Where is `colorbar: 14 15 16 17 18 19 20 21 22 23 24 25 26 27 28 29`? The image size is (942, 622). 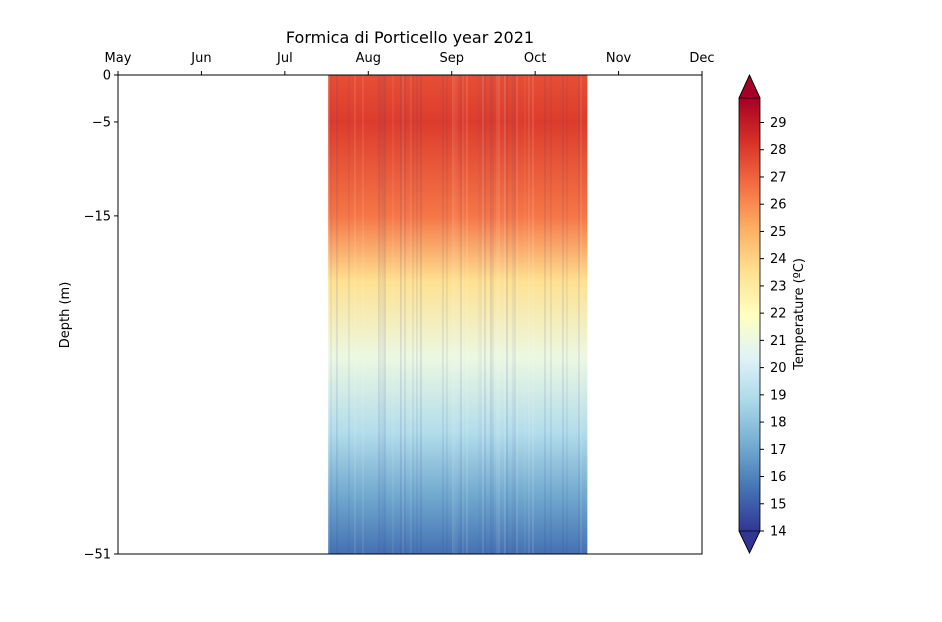
colorbar: 14 15 16 17 18 19 20 21 22 23 24 25 26 27 28 29 is located at coordinates (762, 314).